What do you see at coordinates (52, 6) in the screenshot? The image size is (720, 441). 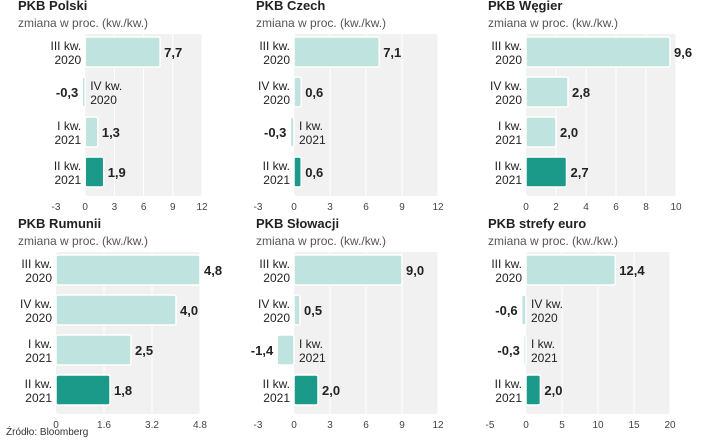 I see `chart-title: PKB Polski` at bounding box center [52, 6].